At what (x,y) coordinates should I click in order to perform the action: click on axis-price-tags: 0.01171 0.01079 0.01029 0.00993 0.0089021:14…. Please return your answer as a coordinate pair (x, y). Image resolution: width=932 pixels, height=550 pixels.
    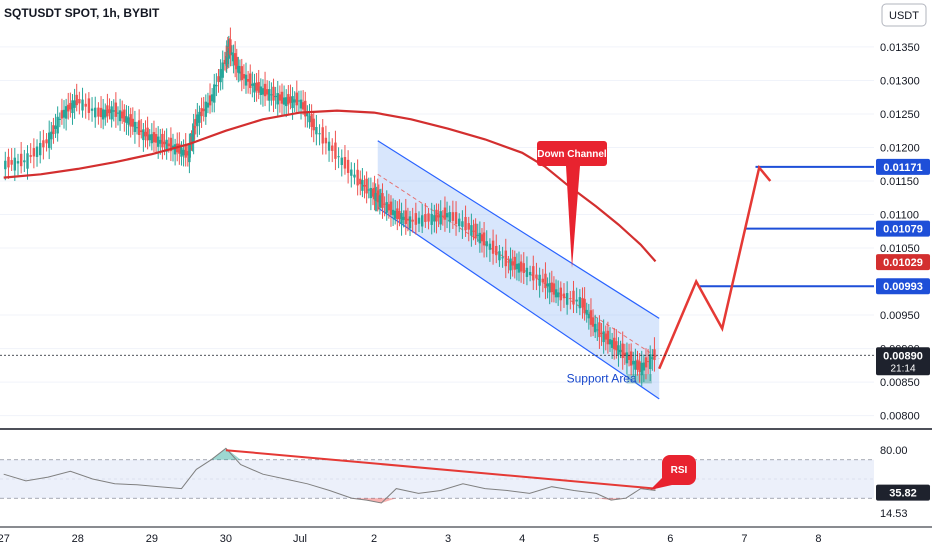
    Looking at the image, I should click on (903, 329).